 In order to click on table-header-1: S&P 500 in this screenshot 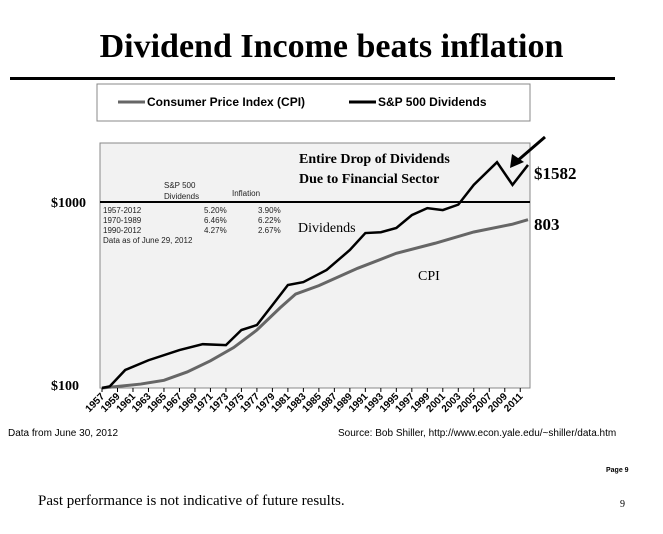, I will do `click(180, 185)`.